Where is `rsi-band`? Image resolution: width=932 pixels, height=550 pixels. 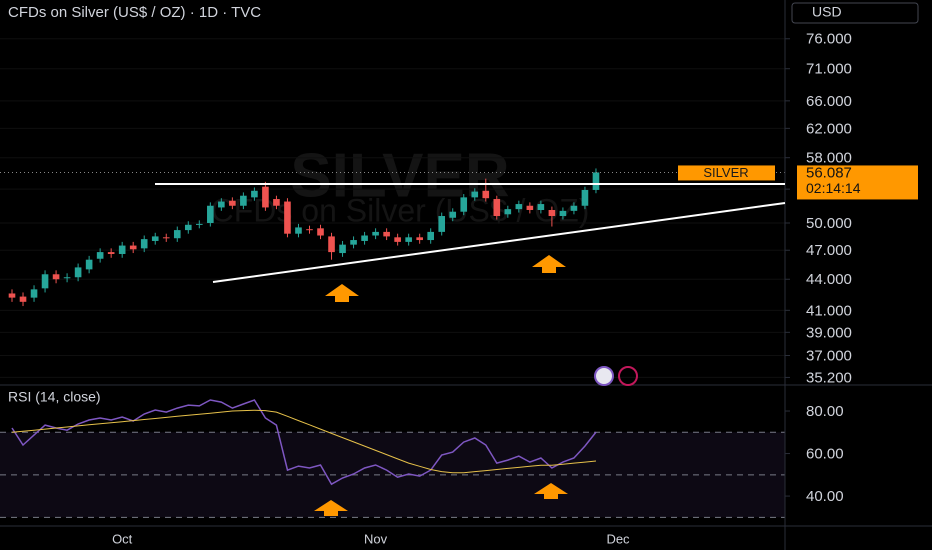 rsi-band is located at coordinates (392, 475).